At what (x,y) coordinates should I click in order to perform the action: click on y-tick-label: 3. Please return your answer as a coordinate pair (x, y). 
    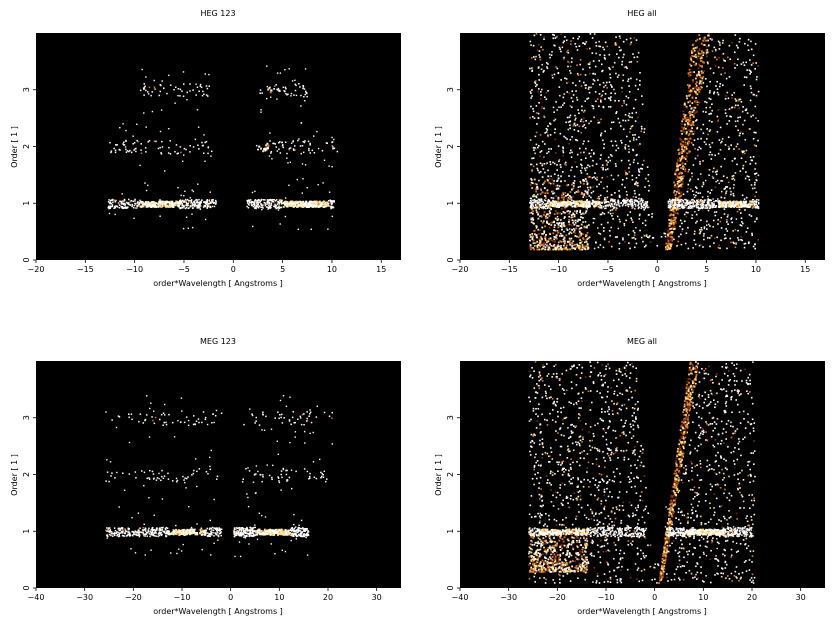
    Looking at the image, I should click on (26, 89).